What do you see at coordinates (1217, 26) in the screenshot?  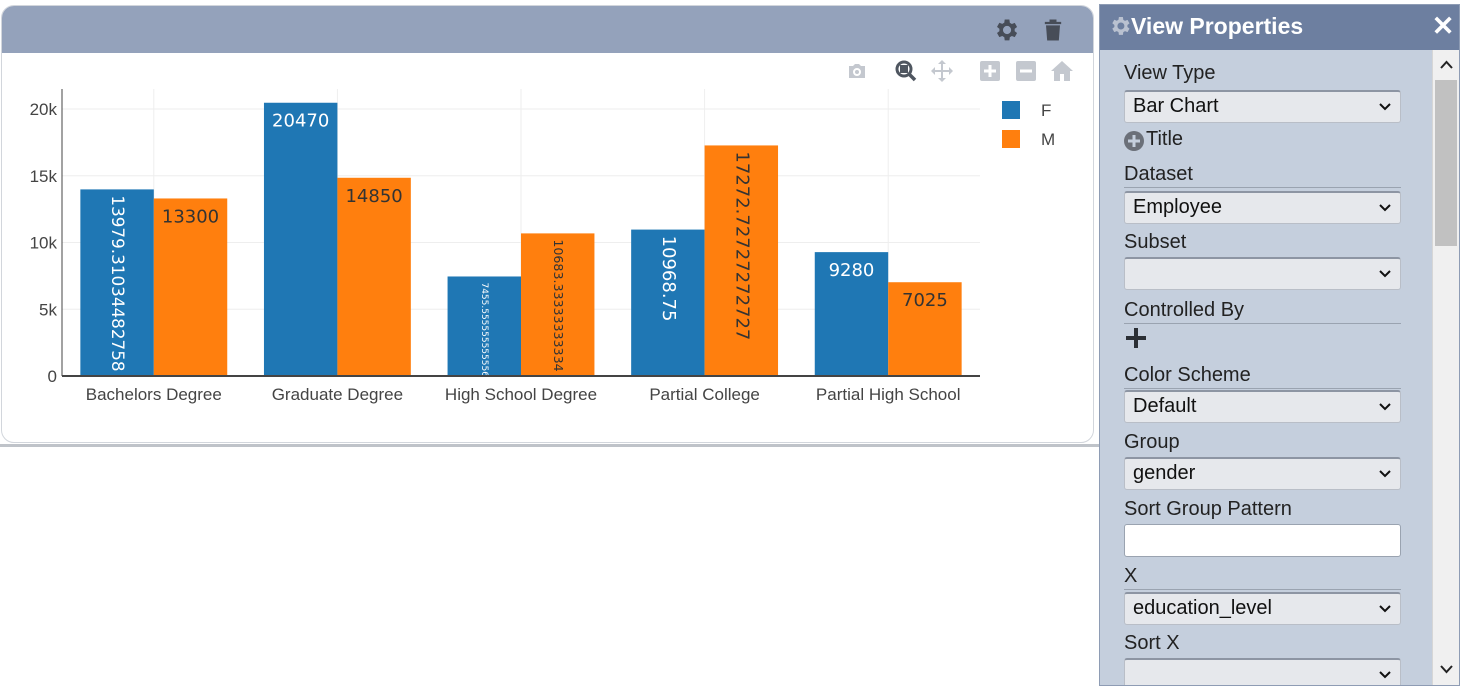 I see `panel-title: View Properties` at bounding box center [1217, 26].